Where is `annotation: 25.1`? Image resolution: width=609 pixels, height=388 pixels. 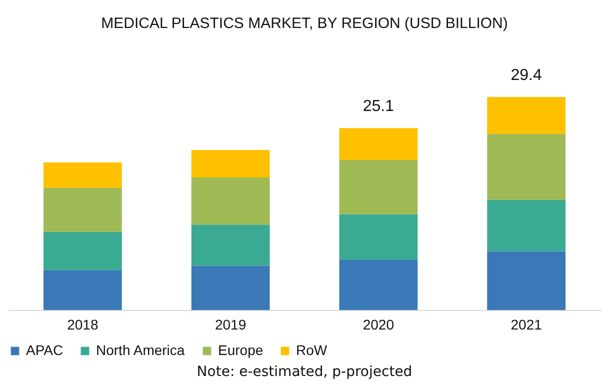 annotation: 25.1 is located at coordinates (378, 107).